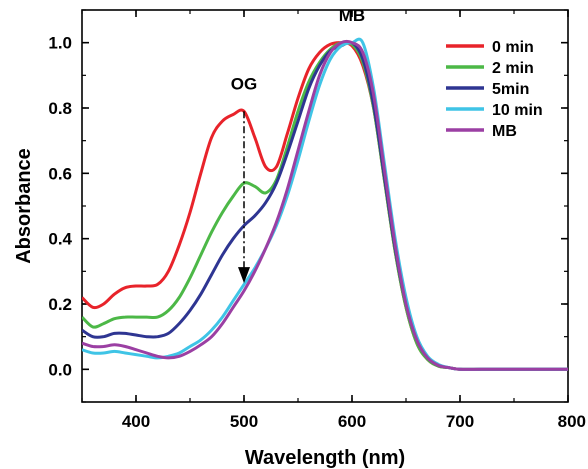  I want to click on y-tick-label: 0.2, so click(60, 304).